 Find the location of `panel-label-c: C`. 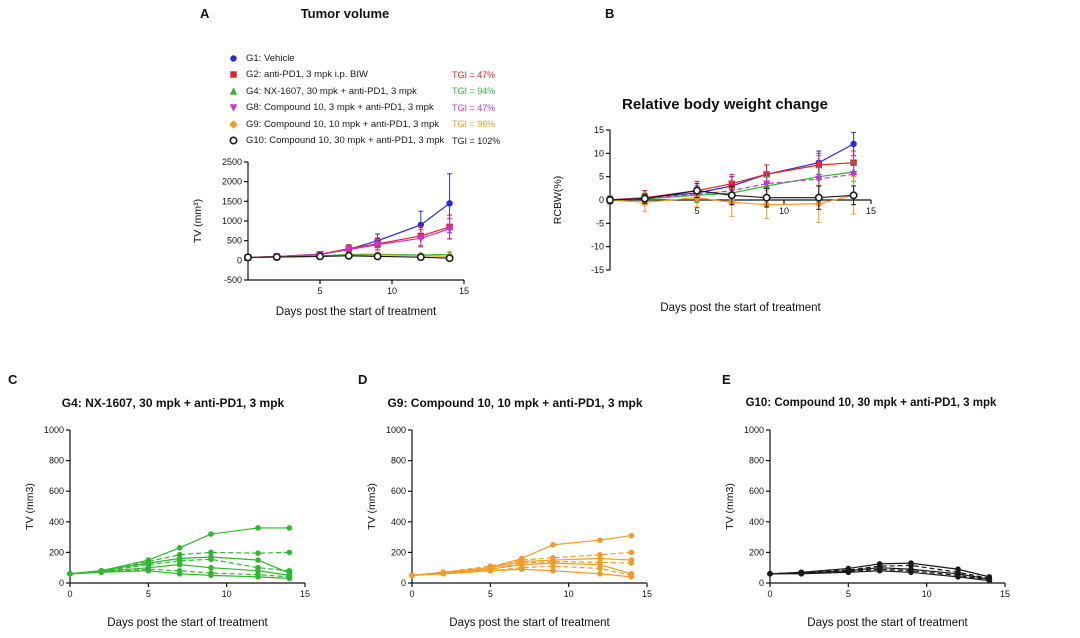

panel-label-c: C is located at coordinates (13, 379).